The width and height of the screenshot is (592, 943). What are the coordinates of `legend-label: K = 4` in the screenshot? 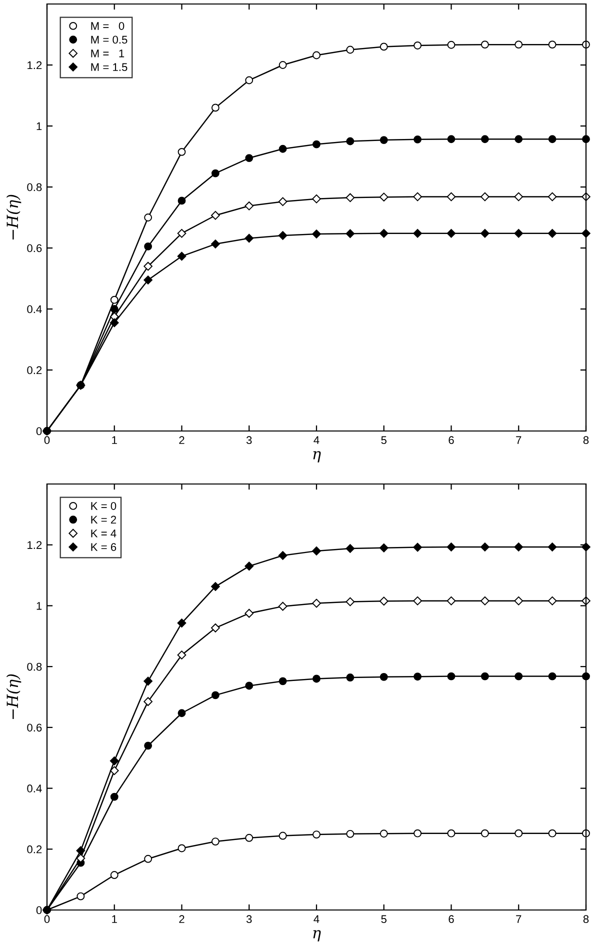 It's located at (103, 534).